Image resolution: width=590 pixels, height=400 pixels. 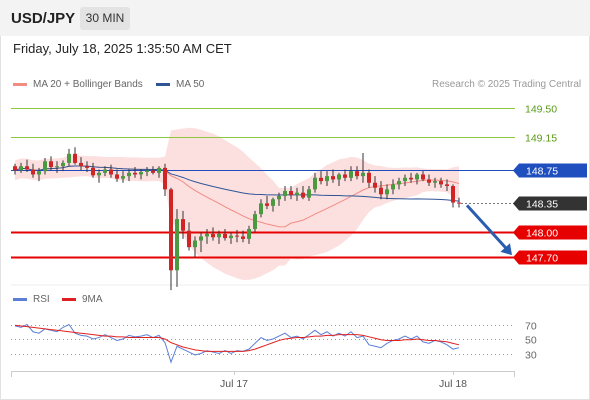 I want to click on price-label: 148.75, so click(x=542, y=172).